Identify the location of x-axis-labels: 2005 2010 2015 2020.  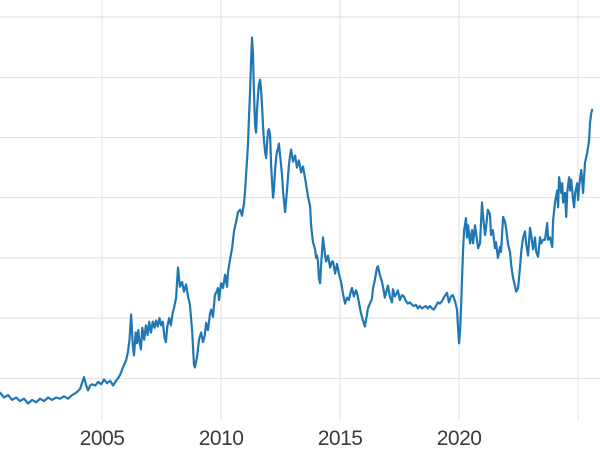
(281, 438).